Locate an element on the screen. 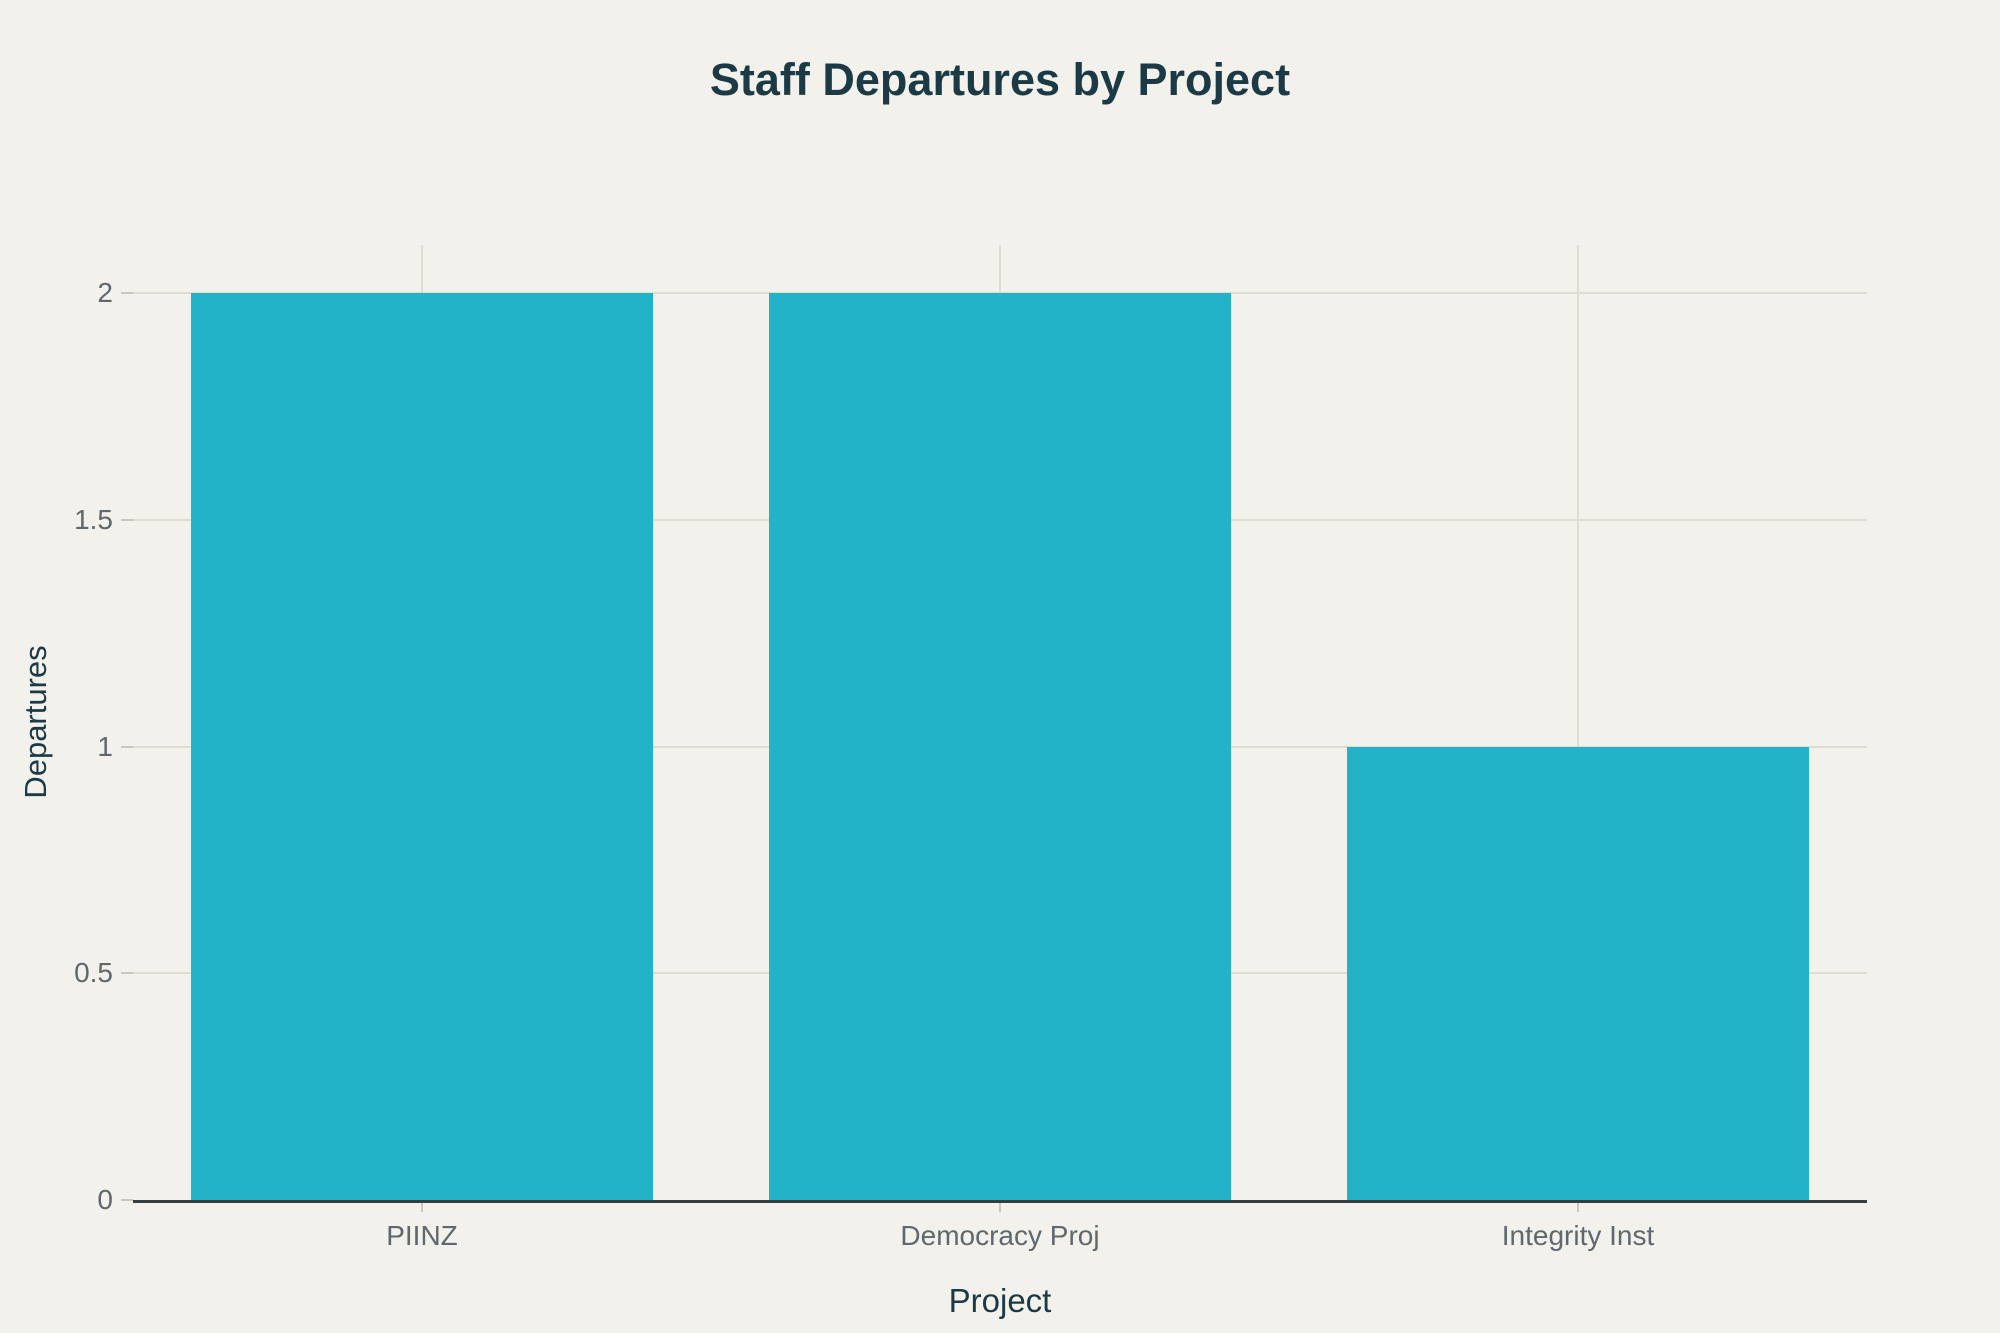 The height and width of the screenshot is (1333, 2000). bar is located at coordinates (1578, 973).